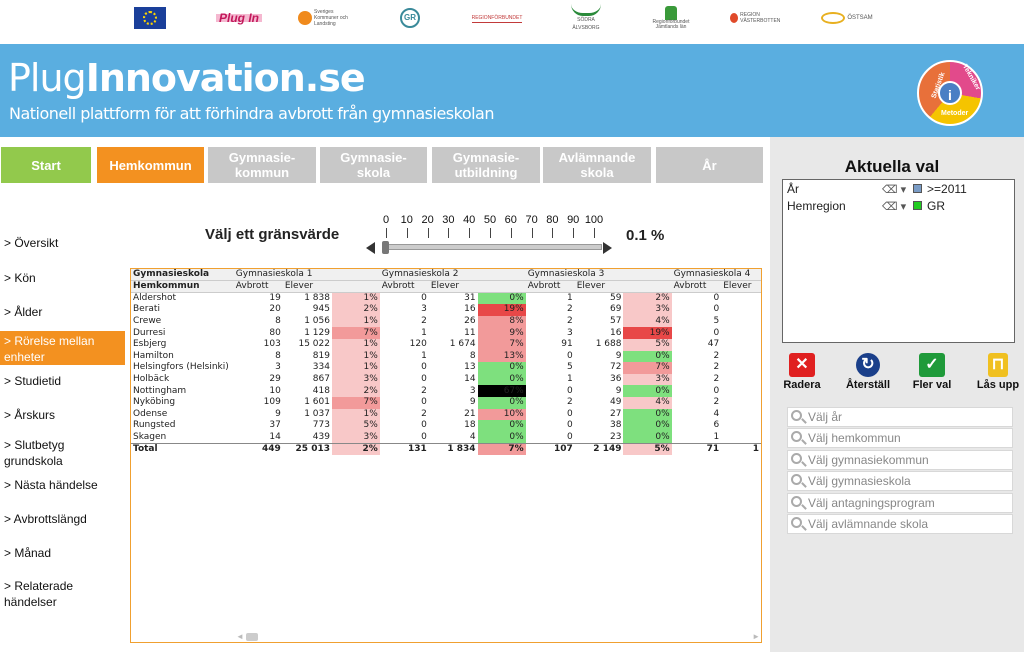  I want to click on nav-kon: > Kön, so click(20, 278).